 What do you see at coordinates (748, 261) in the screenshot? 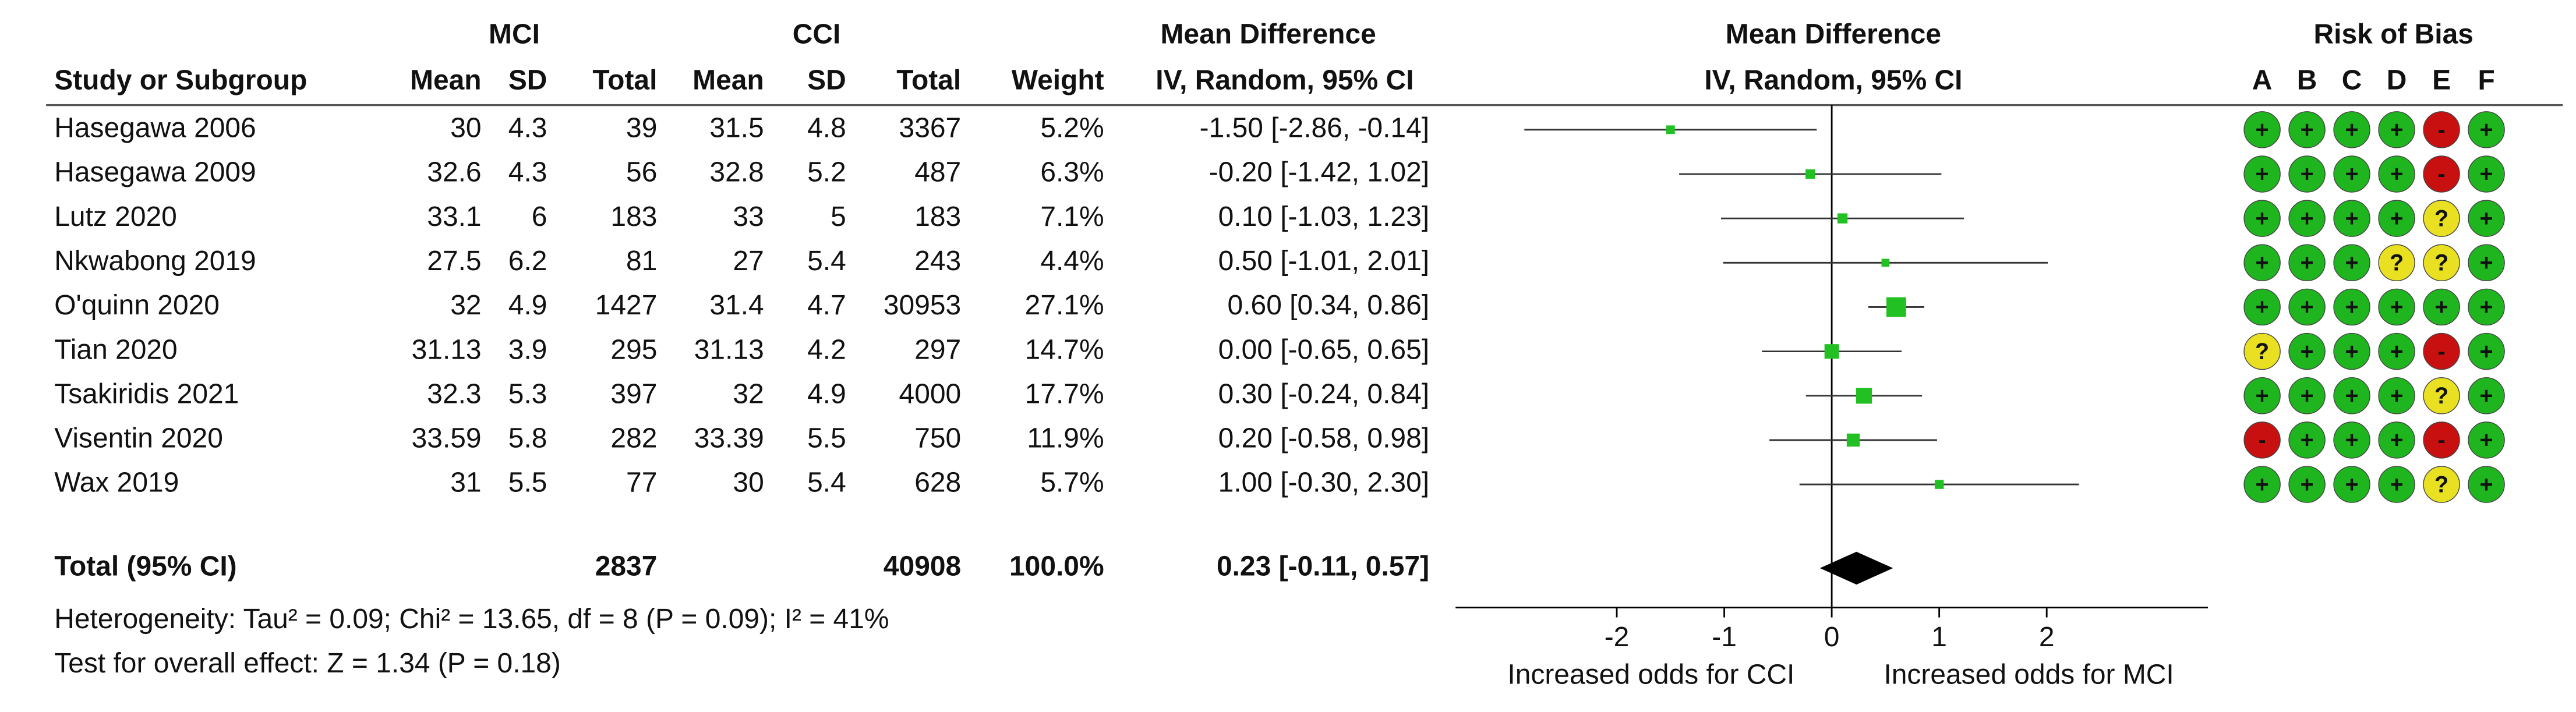
I see `cell: 27` at bounding box center [748, 261].